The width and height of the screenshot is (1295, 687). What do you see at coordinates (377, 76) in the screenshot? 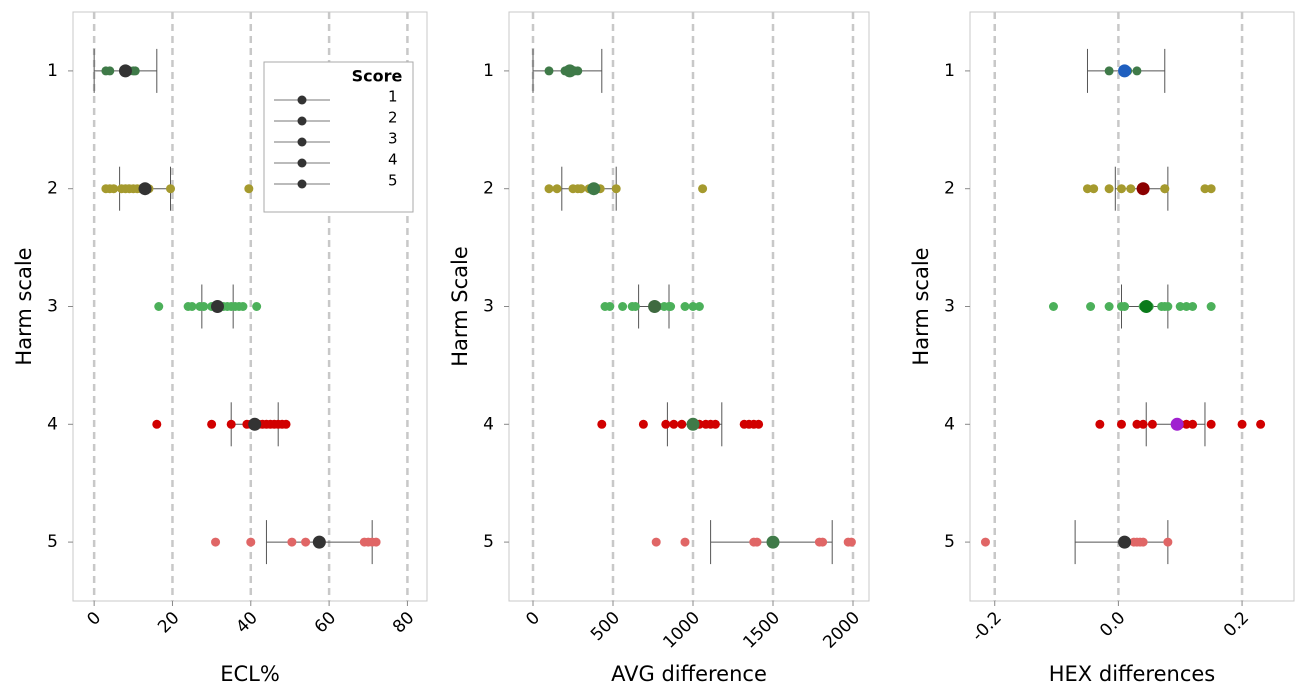
I see `legend-title: Score` at bounding box center [377, 76].